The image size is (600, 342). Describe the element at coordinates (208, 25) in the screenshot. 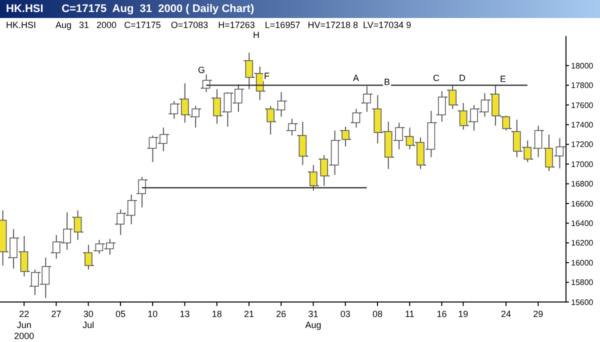

I see `chart-subtitle: HK.HSI Aug 31 2000 C=17175 O=17083 H=17263 L=16957 HV=17218 8 LV=17034 9` at that location.